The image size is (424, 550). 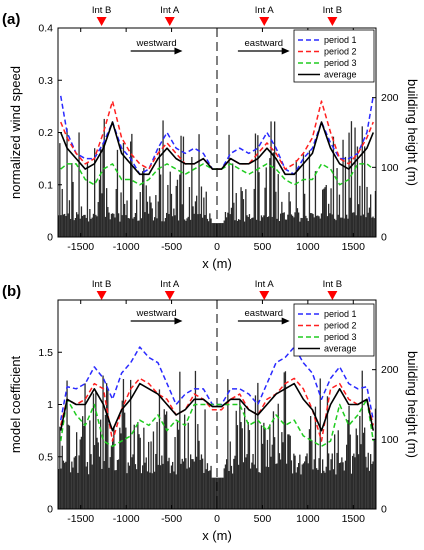 What do you see at coordinates (11, 291) in the screenshot?
I see `panel-letter: (b)` at bounding box center [11, 291].